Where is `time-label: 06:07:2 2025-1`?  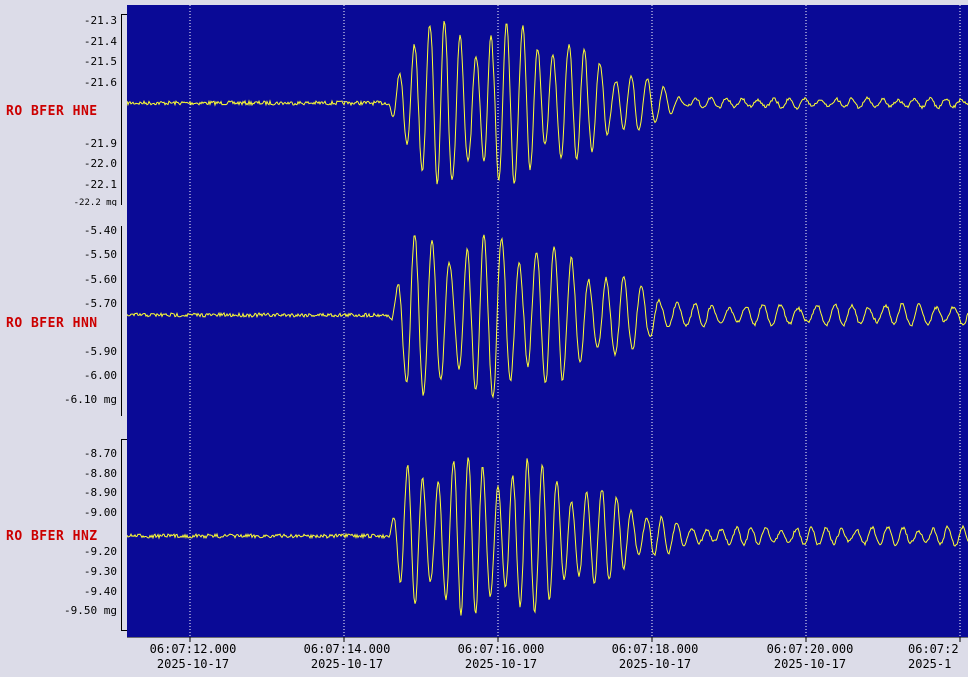
time-label: 06:07:2 2025-1 is located at coordinates (933, 656).